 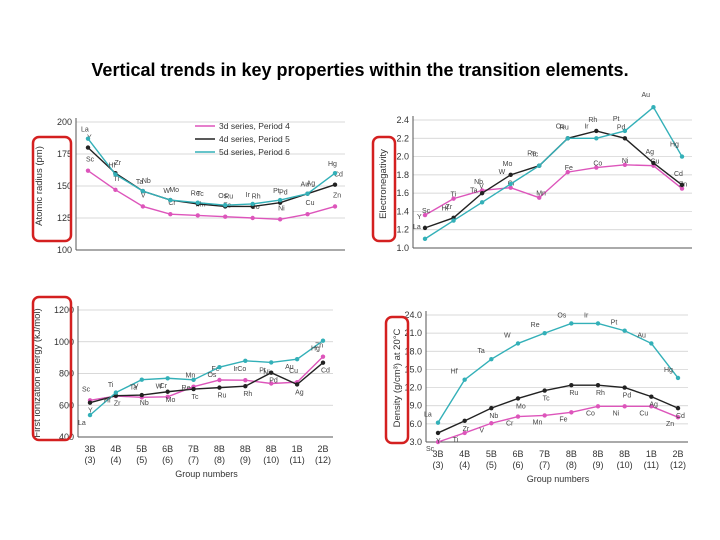 I want to click on x-tick-sublabel: (7), so click(x=544, y=465).